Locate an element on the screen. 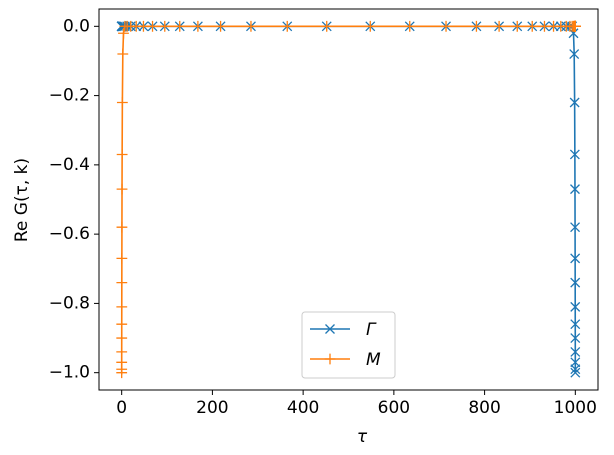 The width and height of the screenshot is (614, 455). y-tick-label: −0.6 is located at coordinates (69, 234).